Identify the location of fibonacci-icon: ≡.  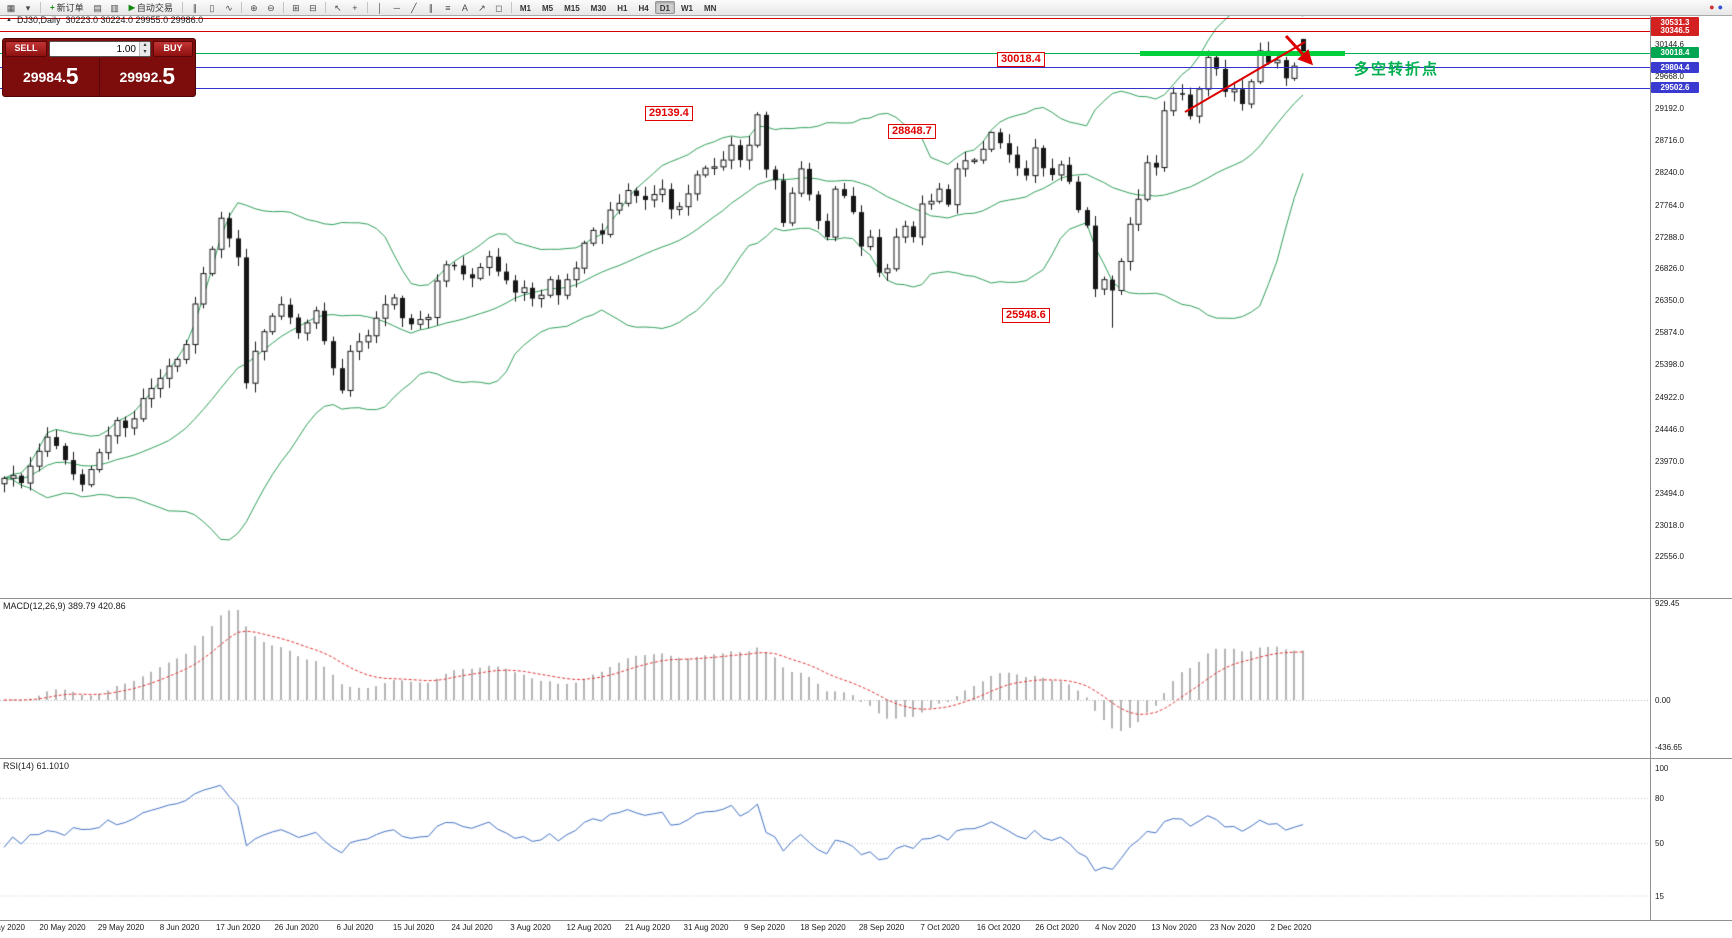
(448, 8).